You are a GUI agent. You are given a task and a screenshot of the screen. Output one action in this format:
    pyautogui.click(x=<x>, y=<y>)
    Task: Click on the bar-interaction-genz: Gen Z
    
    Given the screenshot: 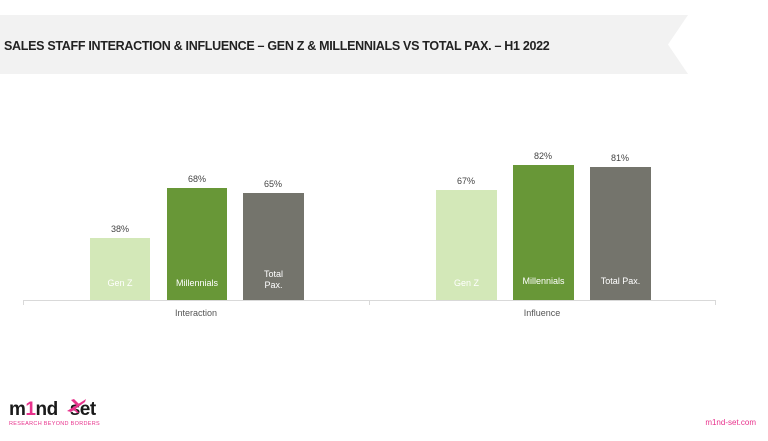 What is the action you would take?
    pyautogui.click(x=120, y=269)
    